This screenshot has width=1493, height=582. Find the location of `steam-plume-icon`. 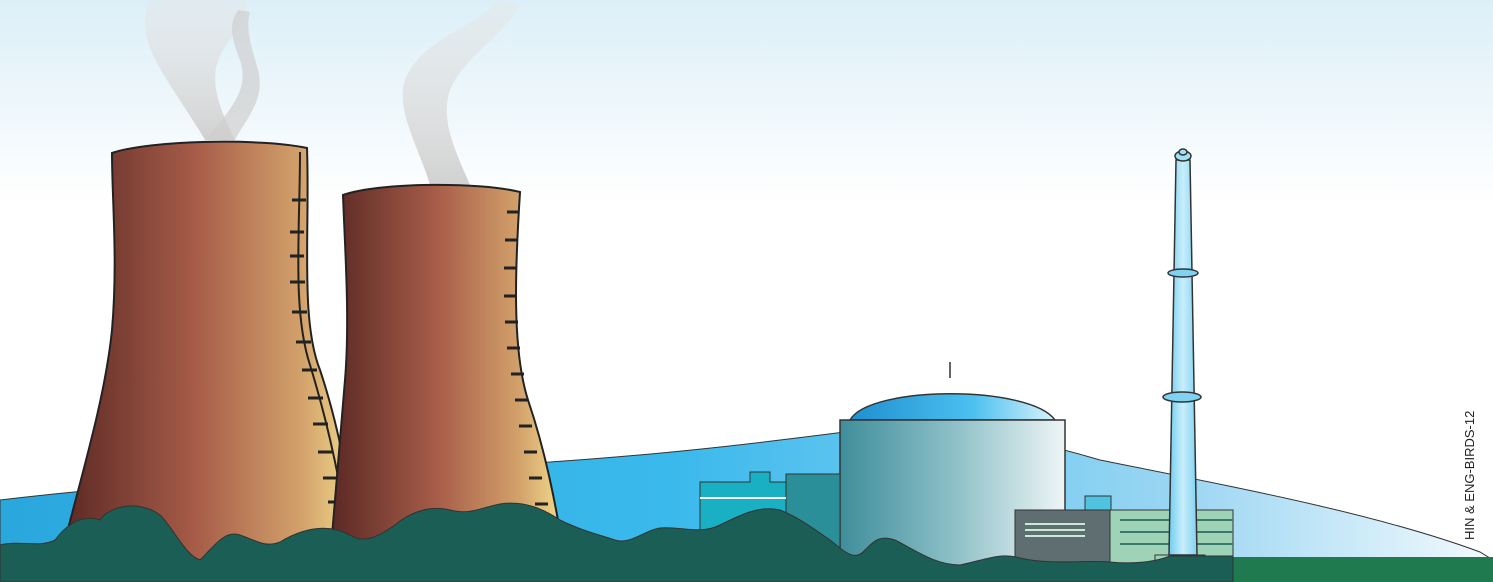

steam-plume-icon is located at coordinates (332, 92).